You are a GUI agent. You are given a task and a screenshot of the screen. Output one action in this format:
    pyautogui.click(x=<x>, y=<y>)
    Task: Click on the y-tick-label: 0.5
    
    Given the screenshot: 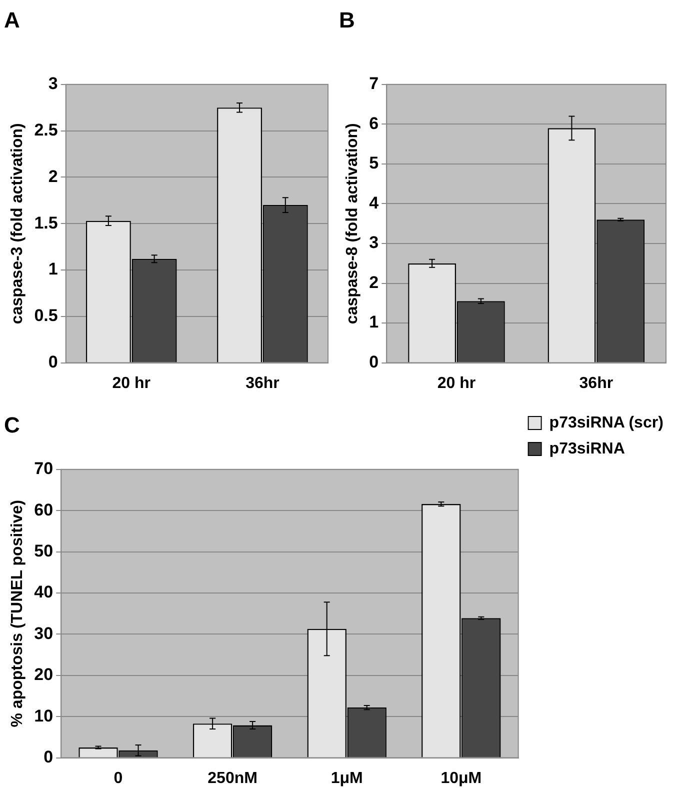 What is the action you would take?
    pyautogui.click(x=46, y=316)
    